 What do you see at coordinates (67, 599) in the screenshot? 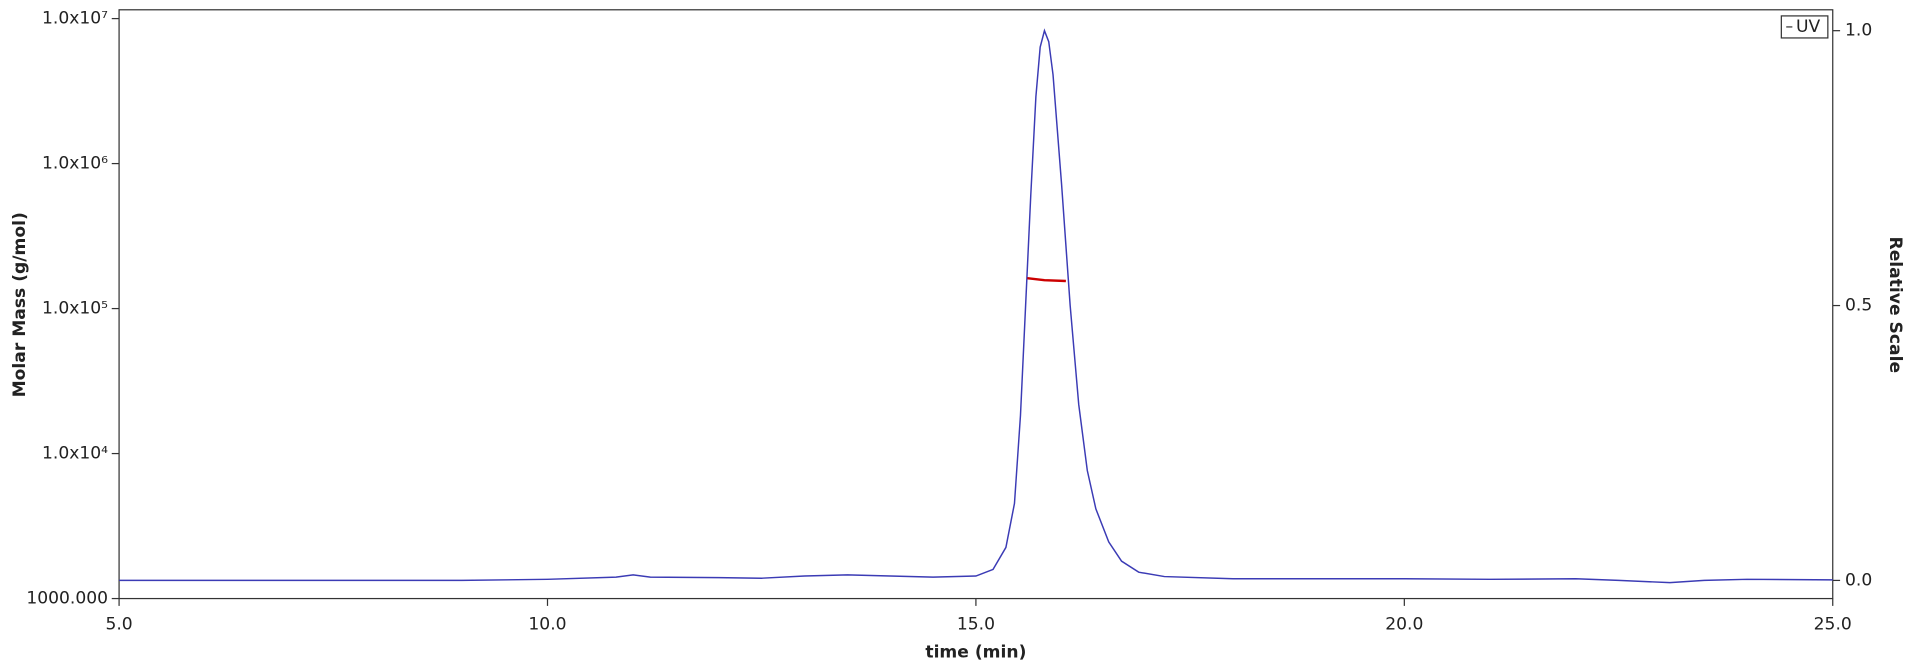
I see `y-tick-label: 1000.000` at bounding box center [67, 599].